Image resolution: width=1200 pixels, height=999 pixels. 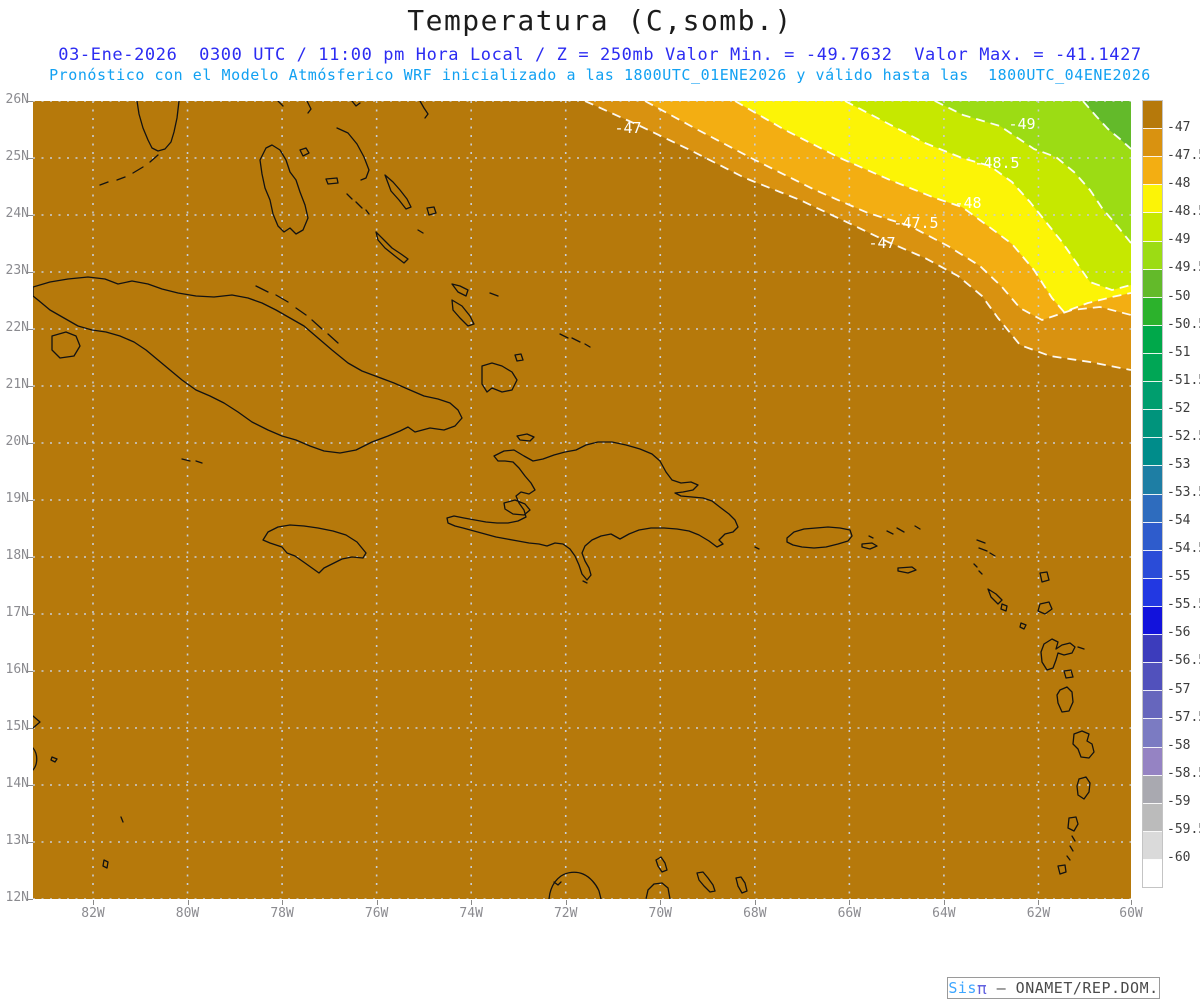 I want to click on coast-jamaica, so click(x=314, y=549).